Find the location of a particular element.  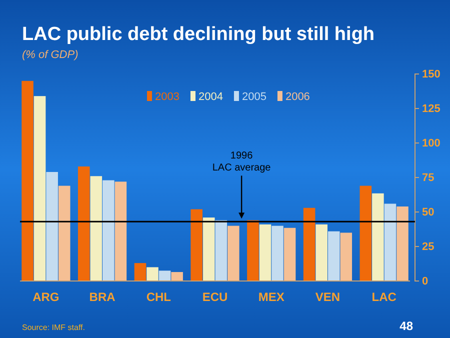

x-tick-label: BRA is located at coordinates (102, 297).